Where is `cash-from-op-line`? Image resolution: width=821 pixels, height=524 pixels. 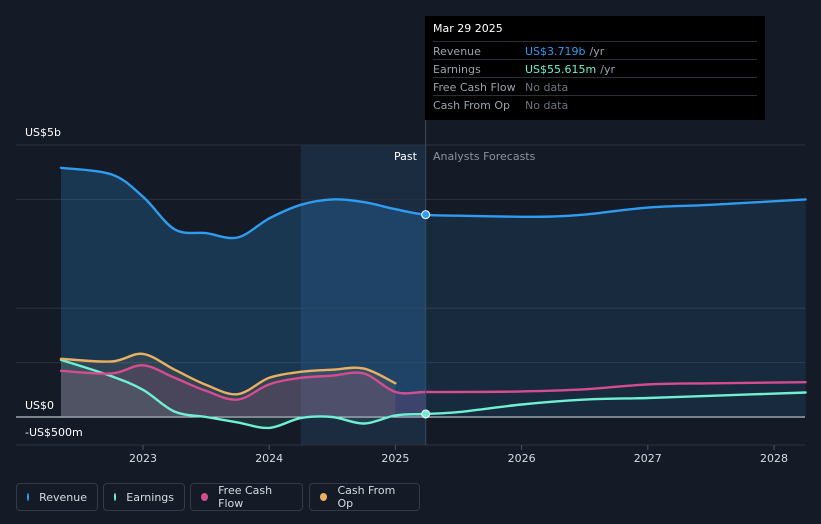 cash-from-op-line is located at coordinates (228, 374).